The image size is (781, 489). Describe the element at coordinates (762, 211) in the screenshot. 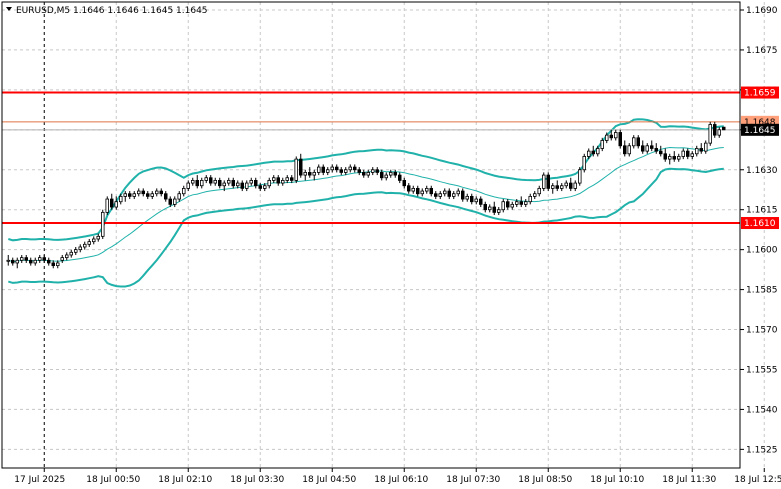

I see `price-tick-label: 1.1615` at that location.